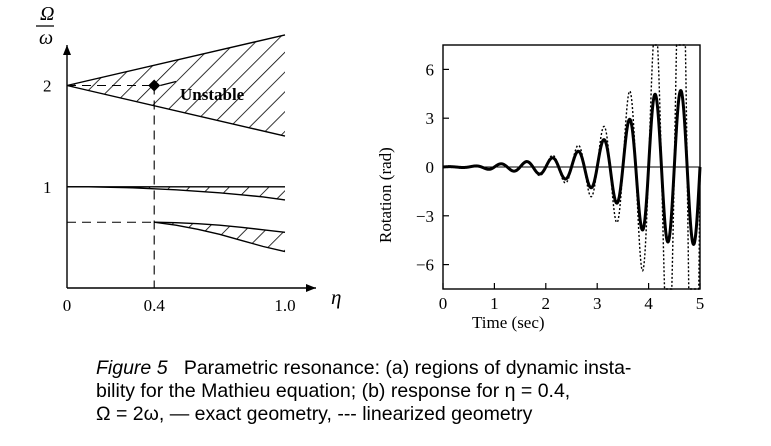  What do you see at coordinates (572, 167) in the screenshot?
I see `series-exact-geometry` at bounding box center [572, 167].